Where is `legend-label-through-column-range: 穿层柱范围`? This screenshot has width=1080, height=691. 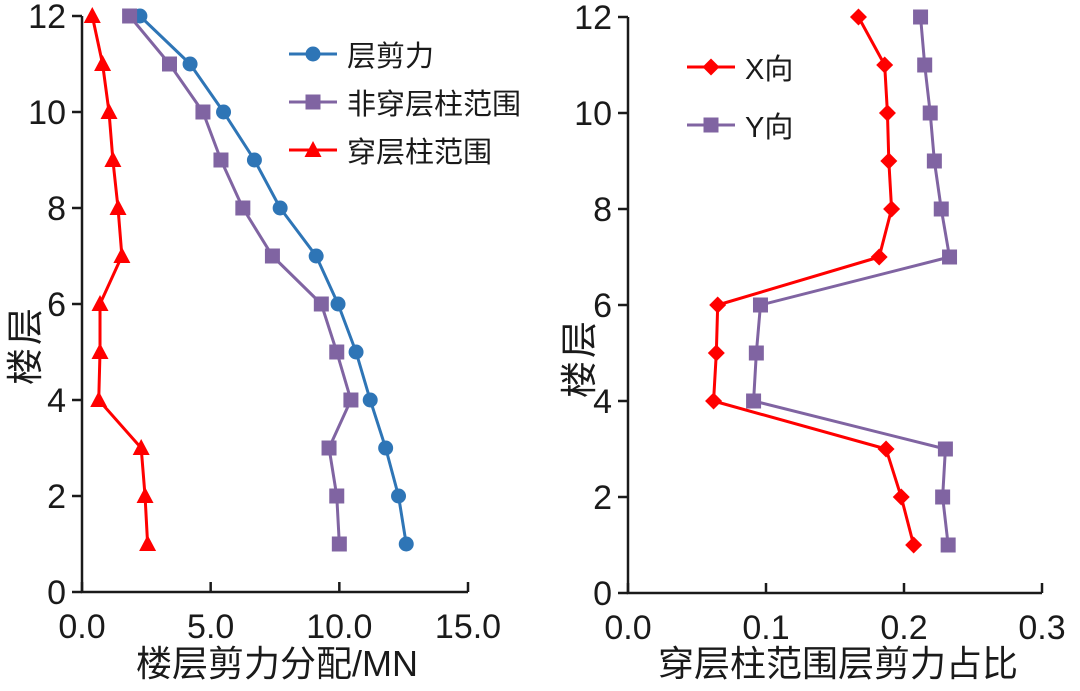 legend-label-through-column-range: 穿层柱范围 is located at coordinates (420, 153).